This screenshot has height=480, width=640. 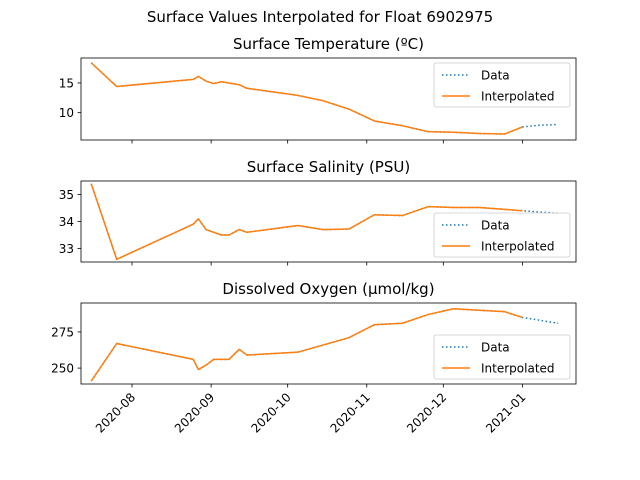 I want to click on x-tick-label: 2021-01, so click(x=505, y=412).